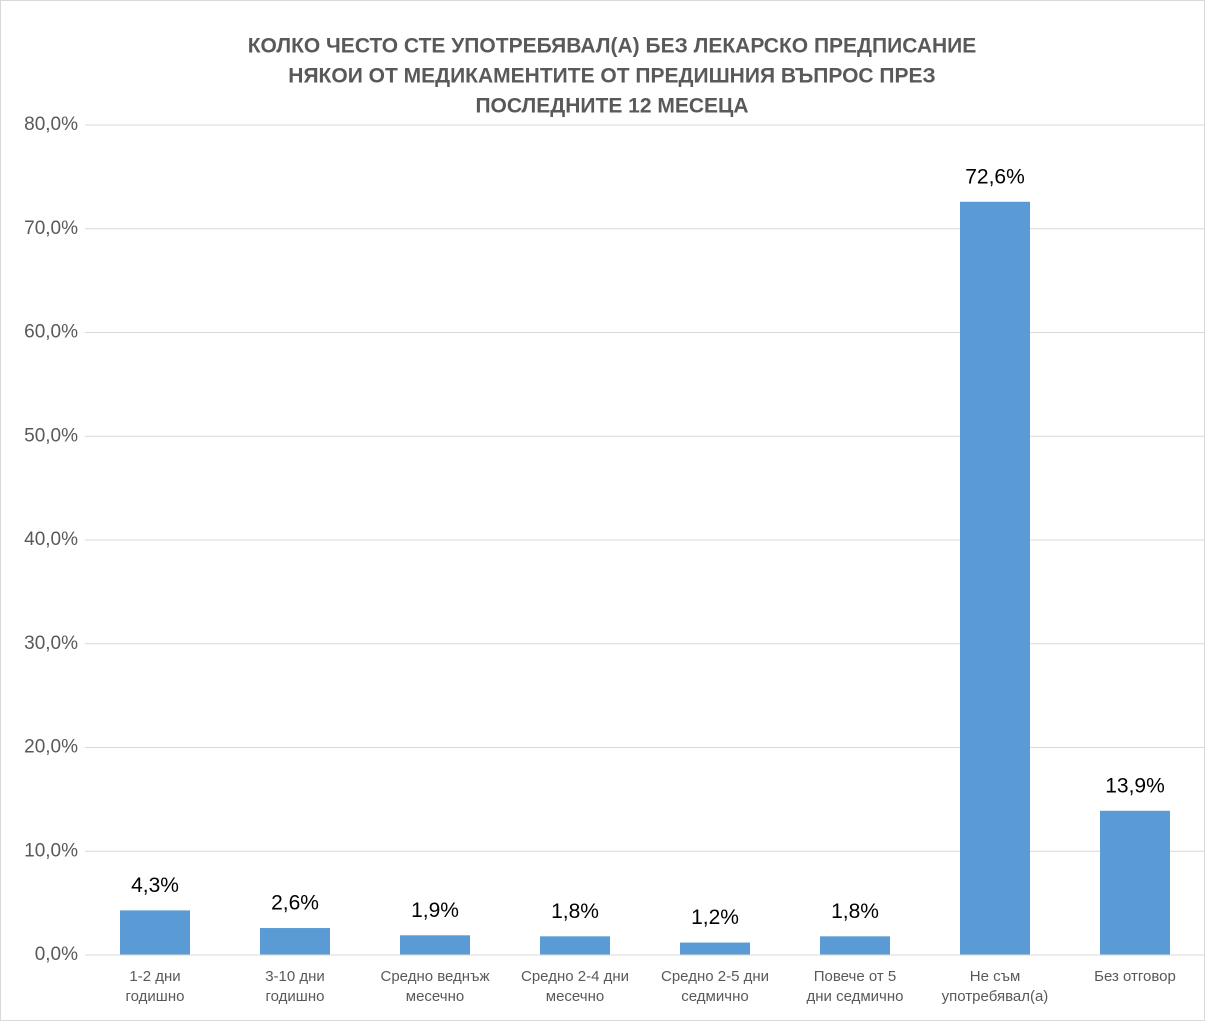  I want to click on y-tick-label: 20,0%, so click(51, 747).